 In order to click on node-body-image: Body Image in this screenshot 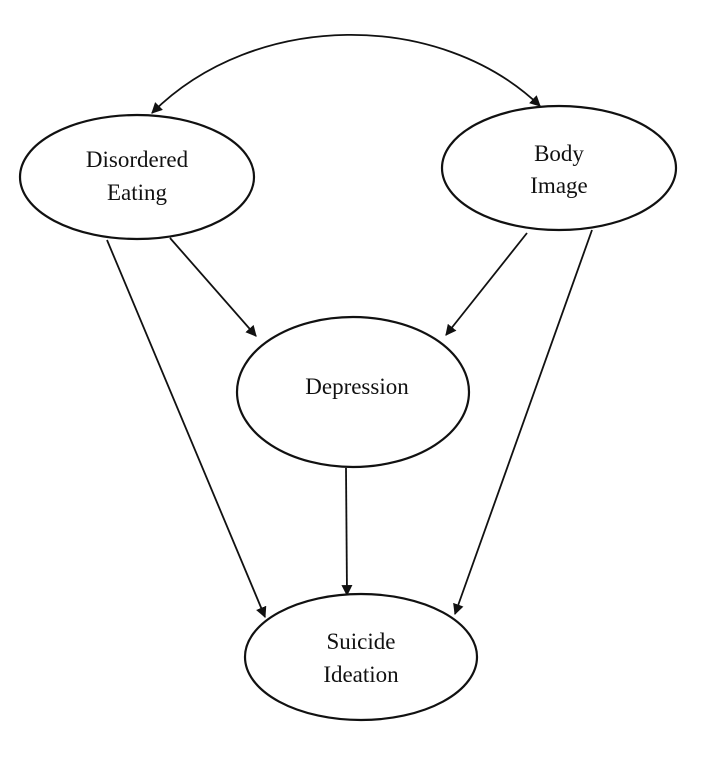, I will do `click(559, 168)`.